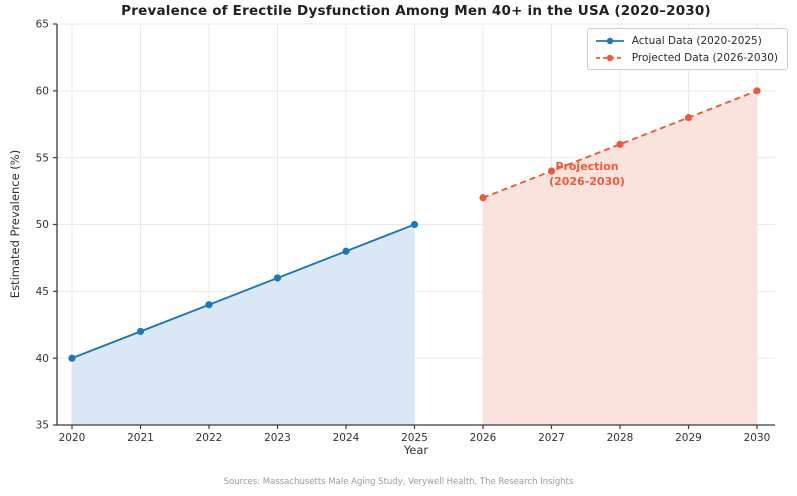  What do you see at coordinates (140, 438) in the screenshot?
I see `svg-text: 2021` at bounding box center [140, 438].